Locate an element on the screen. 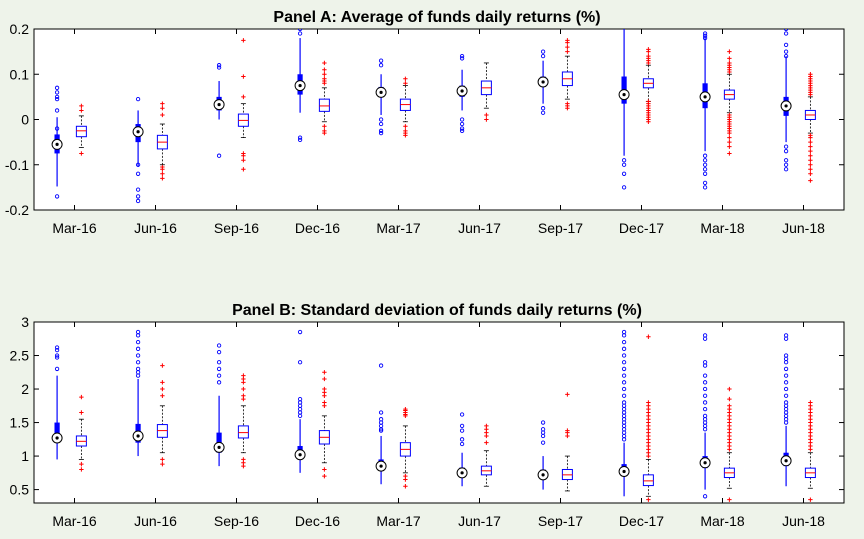 Image resolution: width=864 pixels, height=539 pixels. x-tick-label: Jun-17 is located at coordinates (479, 521).